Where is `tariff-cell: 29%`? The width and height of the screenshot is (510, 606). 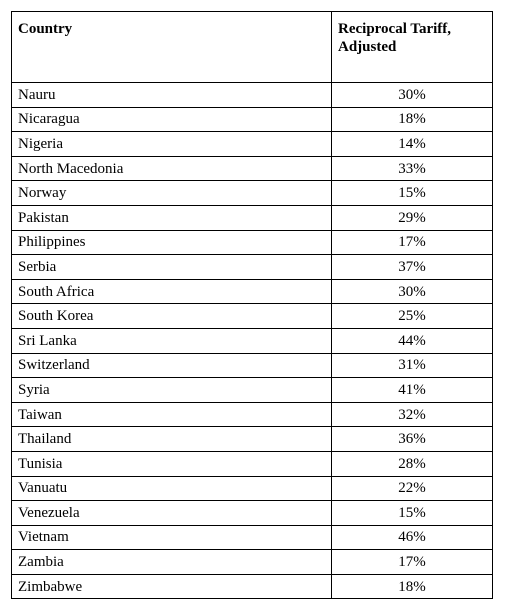
tariff-cell: 29% is located at coordinates (412, 217).